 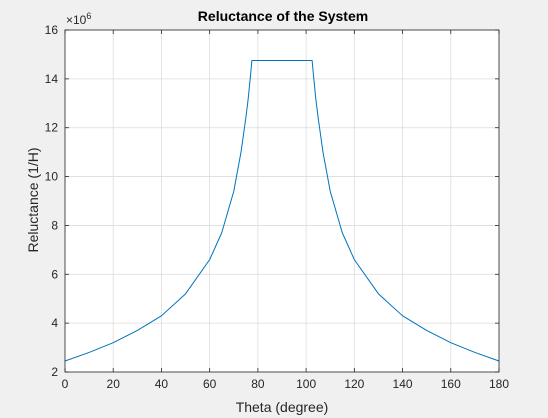 What do you see at coordinates (258, 384) in the screenshot?
I see `x-tick-label: 80` at bounding box center [258, 384].